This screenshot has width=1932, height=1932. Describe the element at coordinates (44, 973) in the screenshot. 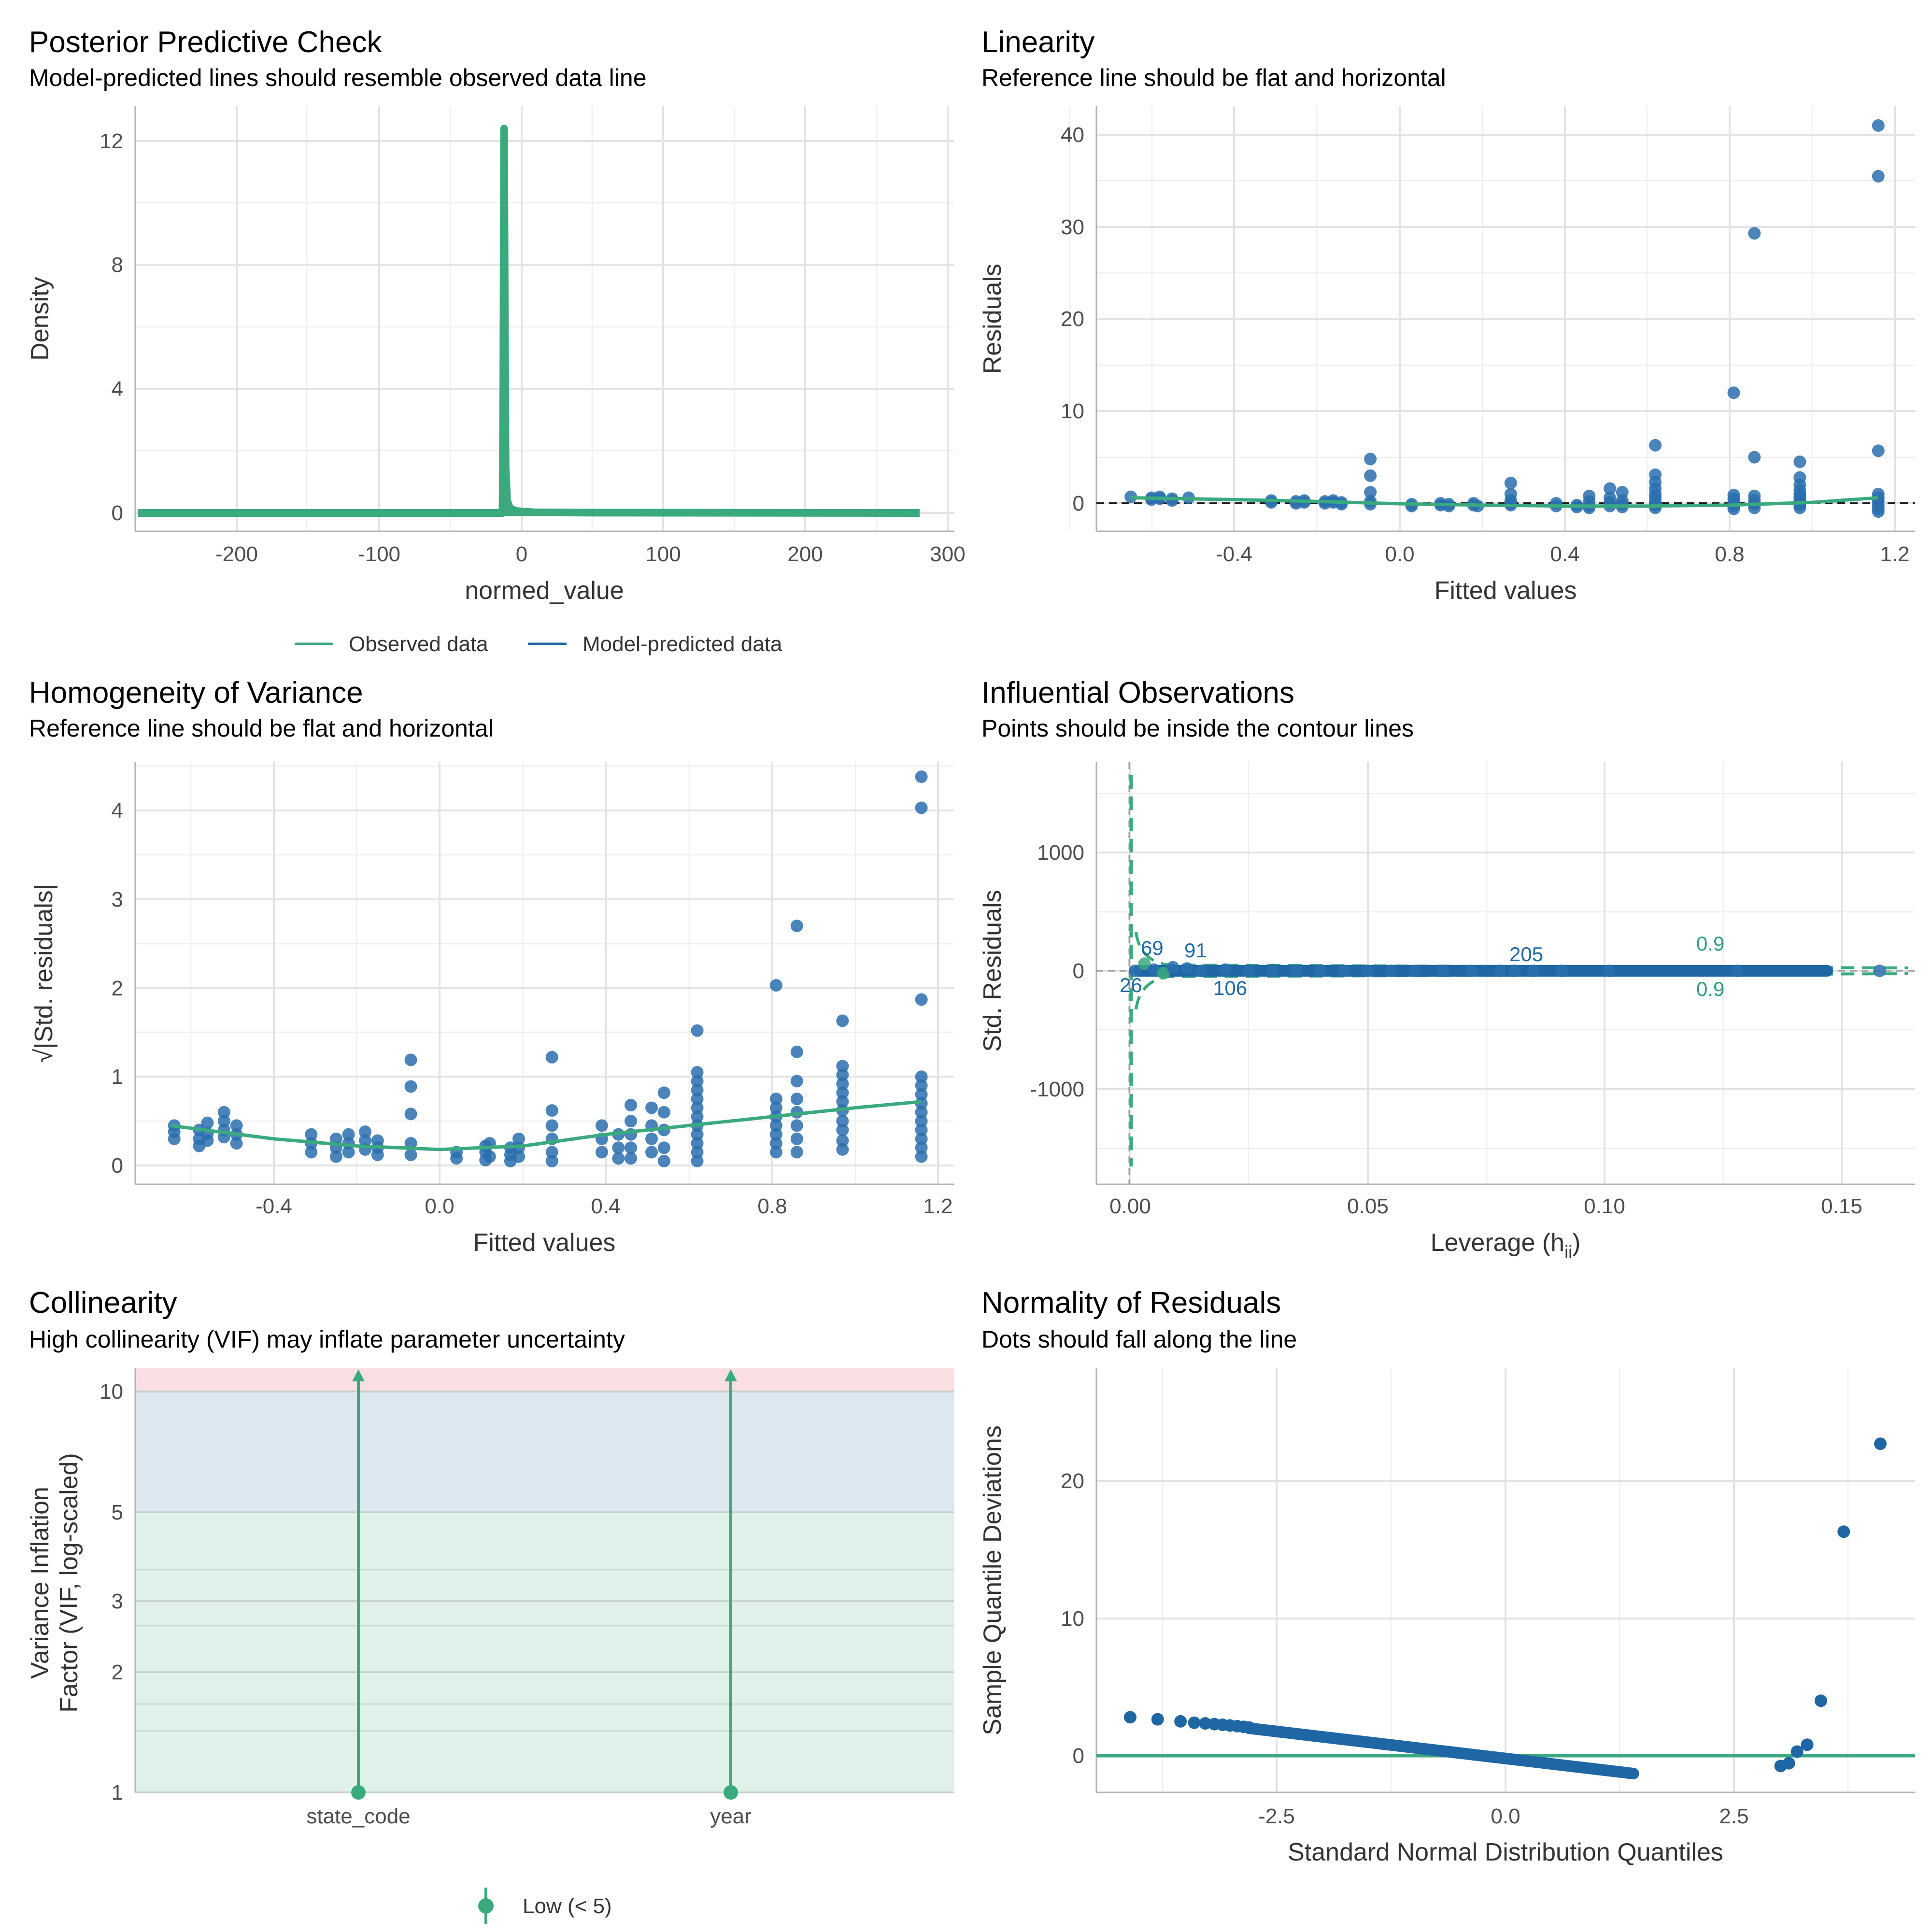

I see `homogeneity-y-axis-title: √|Std. residuals|` at that location.